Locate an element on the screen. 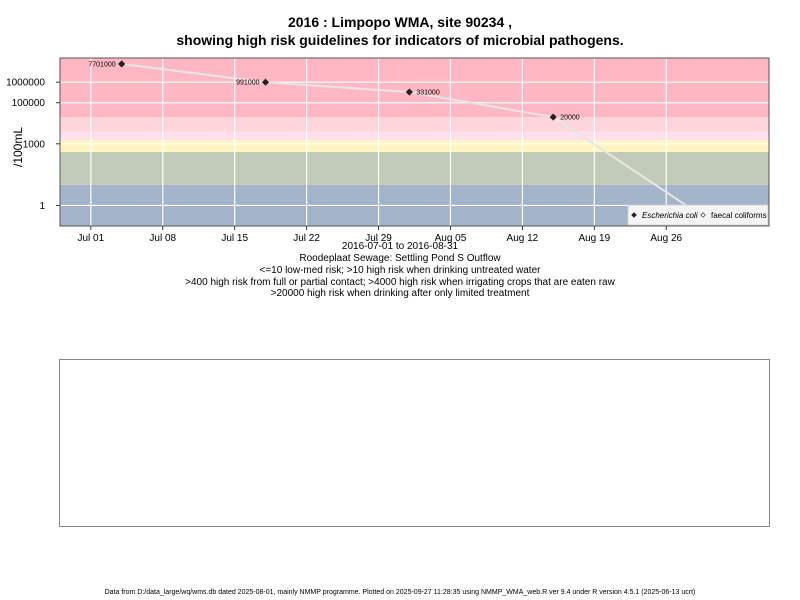 This screenshot has height=600, width=800. x-tick-label: Aug 12 is located at coordinates (523, 238).